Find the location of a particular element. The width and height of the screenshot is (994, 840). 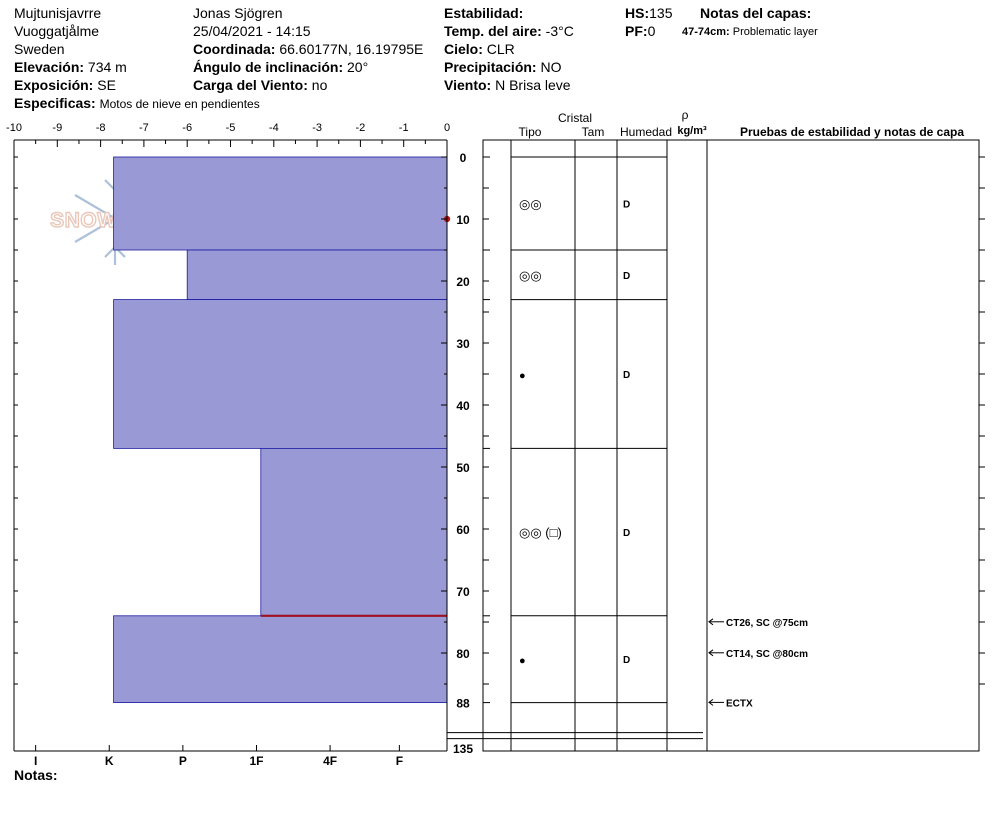

precipitation: Precipitación: NO is located at coordinates (502, 67).